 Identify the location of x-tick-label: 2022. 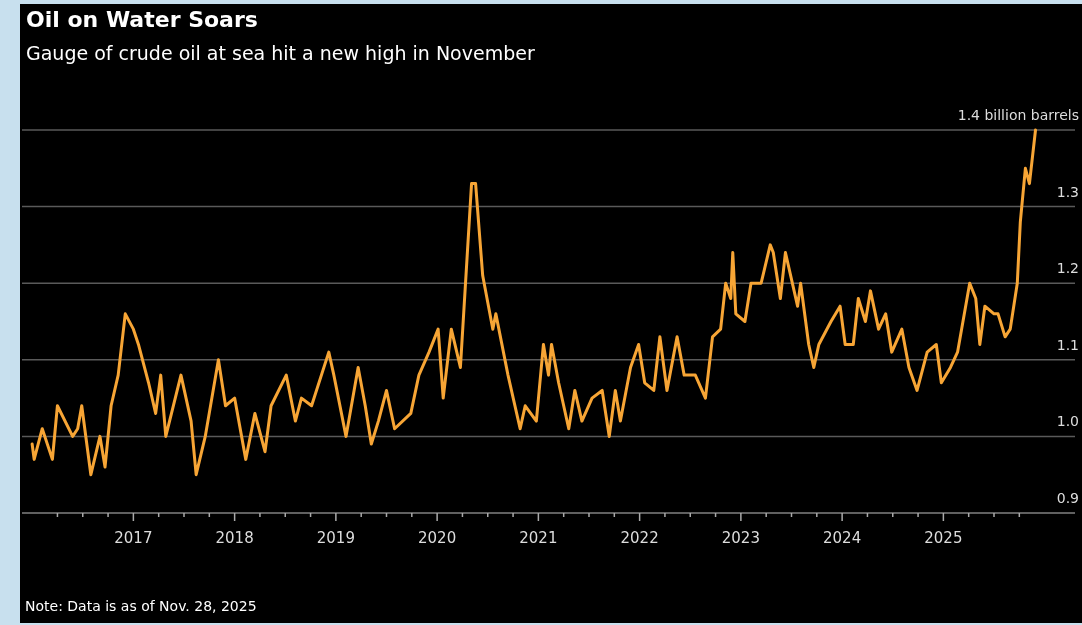
(639, 538).